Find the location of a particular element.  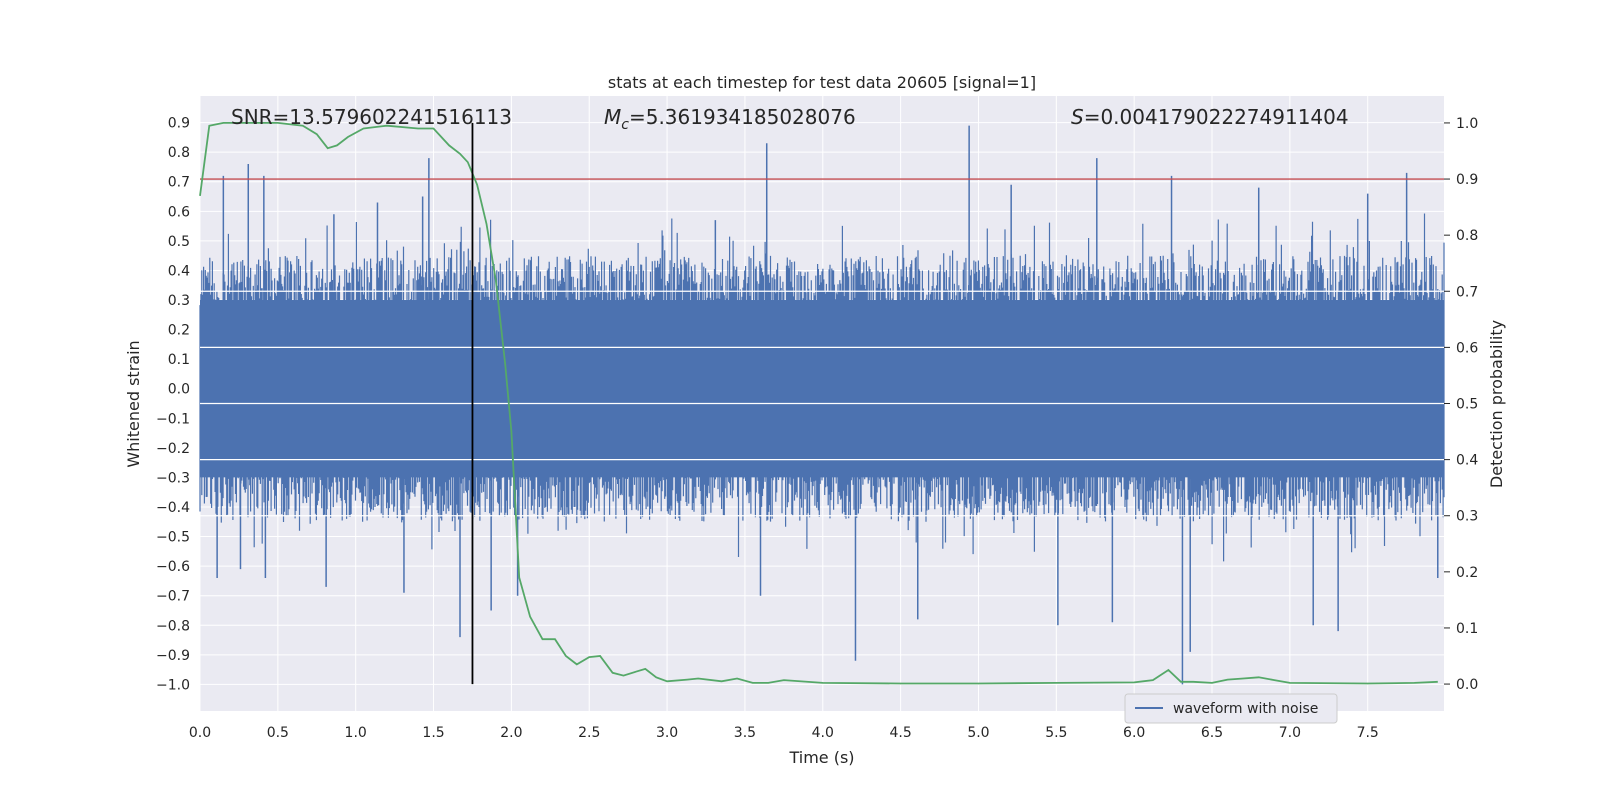

x-tick-label: 4.5 is located at coordinates (900, 733).